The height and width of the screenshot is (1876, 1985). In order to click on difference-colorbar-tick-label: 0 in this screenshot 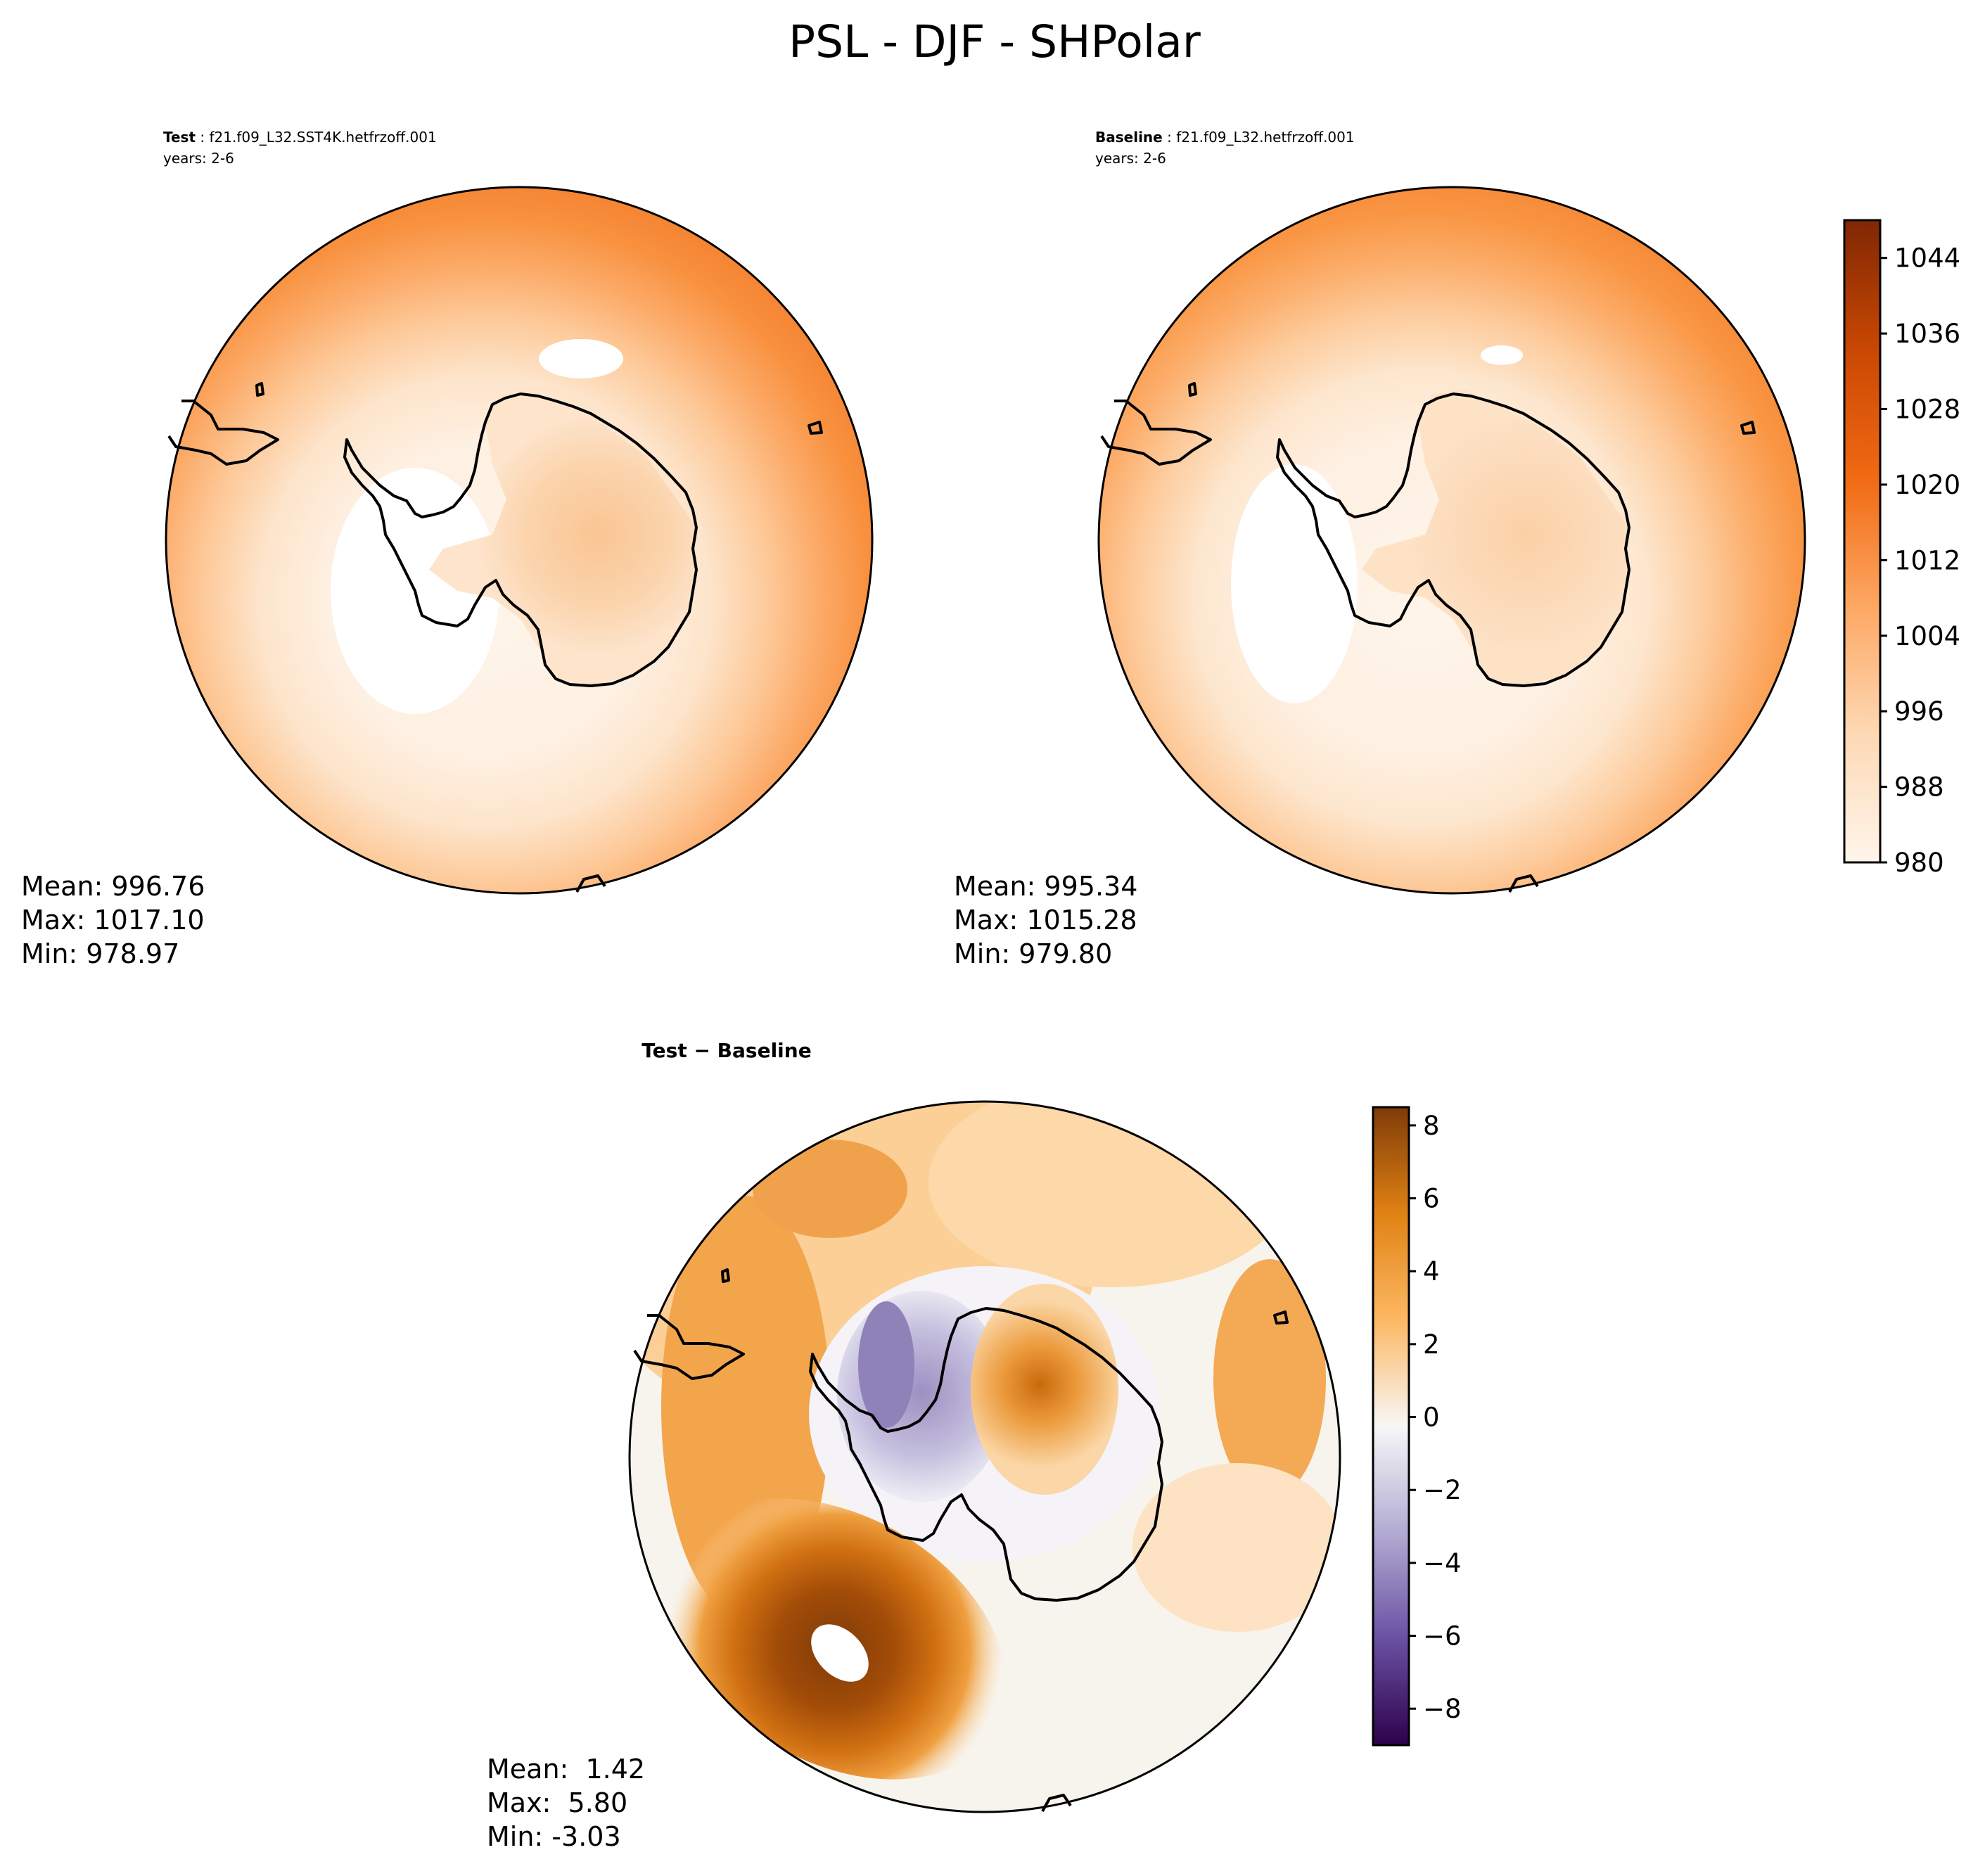, I will do `click(1432, 1418)`.